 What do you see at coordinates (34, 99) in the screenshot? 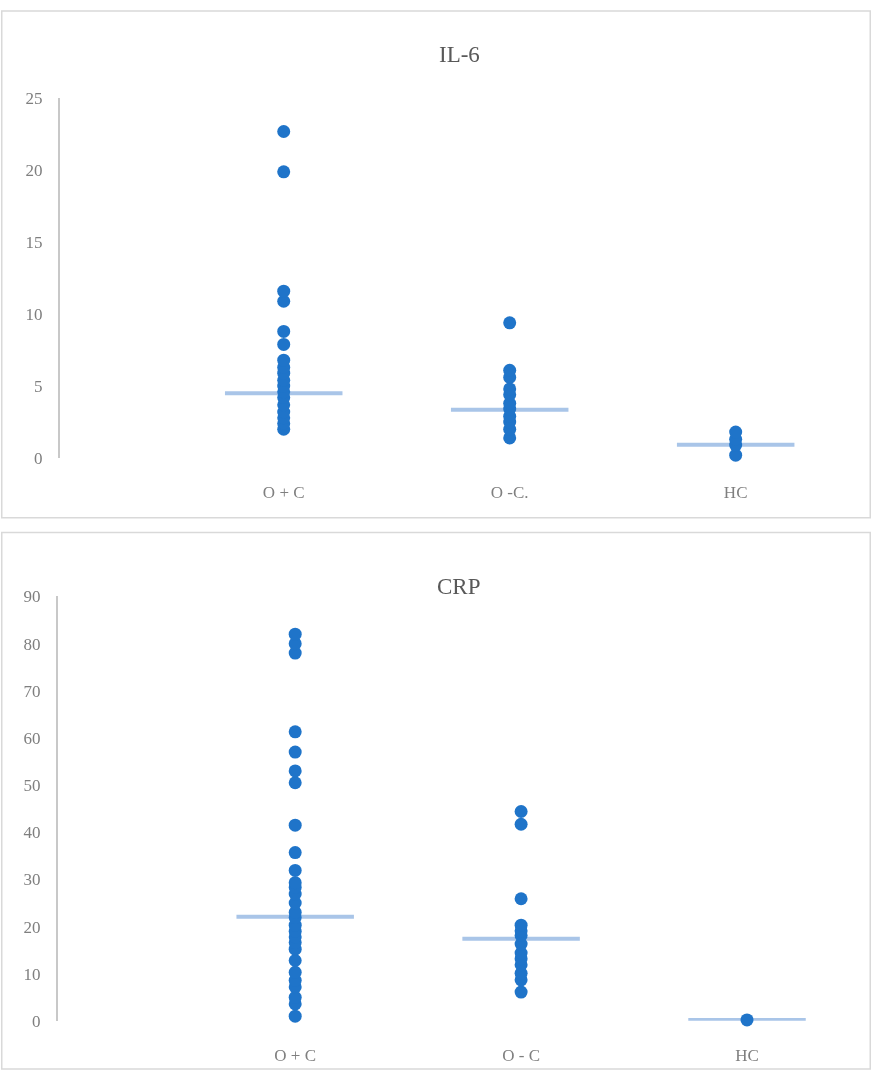
I see `y-tick-label: 25` at bounding box center [34, 99].